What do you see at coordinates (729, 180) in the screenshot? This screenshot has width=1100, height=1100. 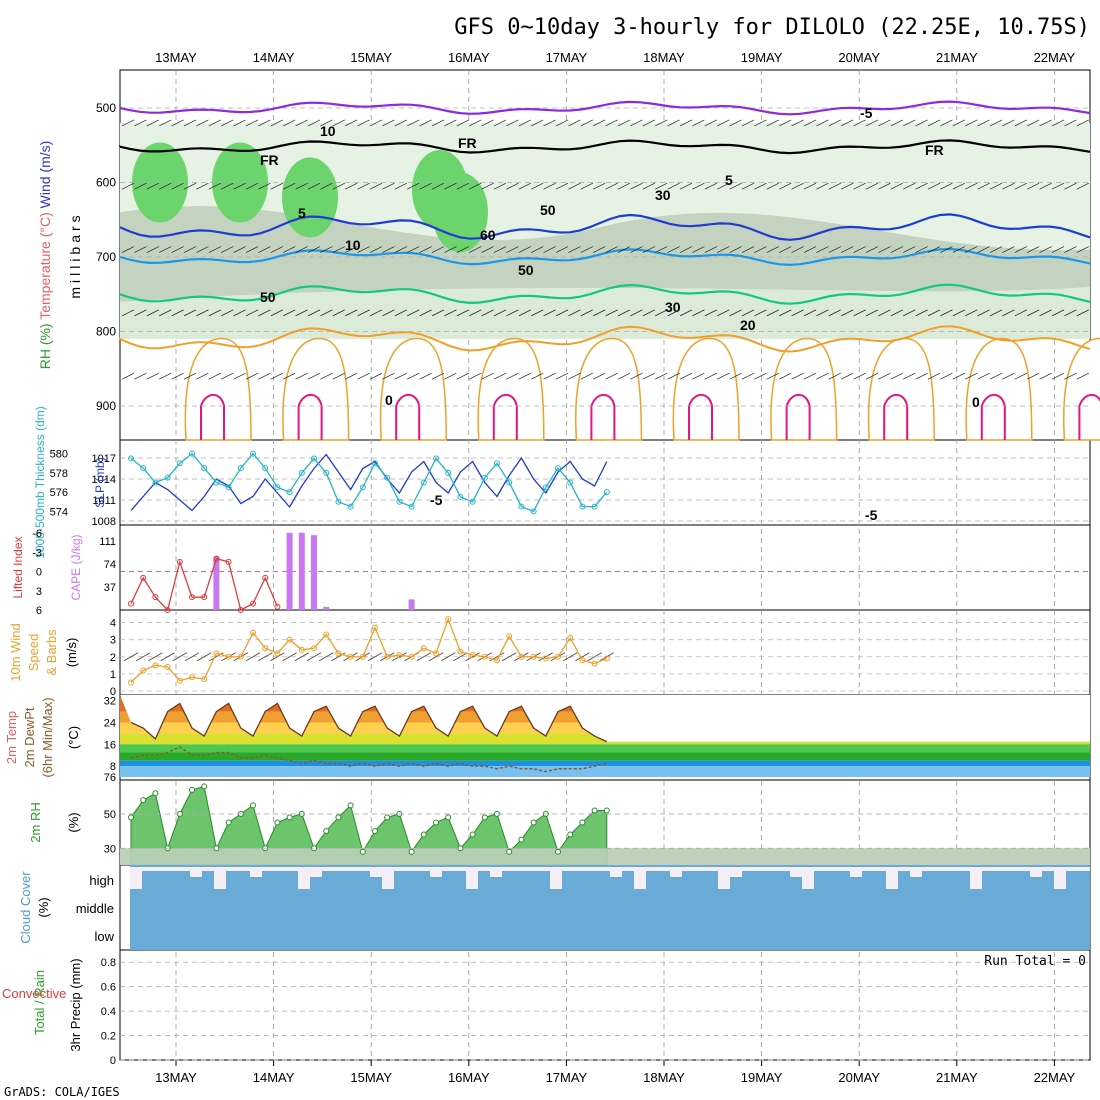 I see `contour-label: 5` at bounding box center [729, 180].